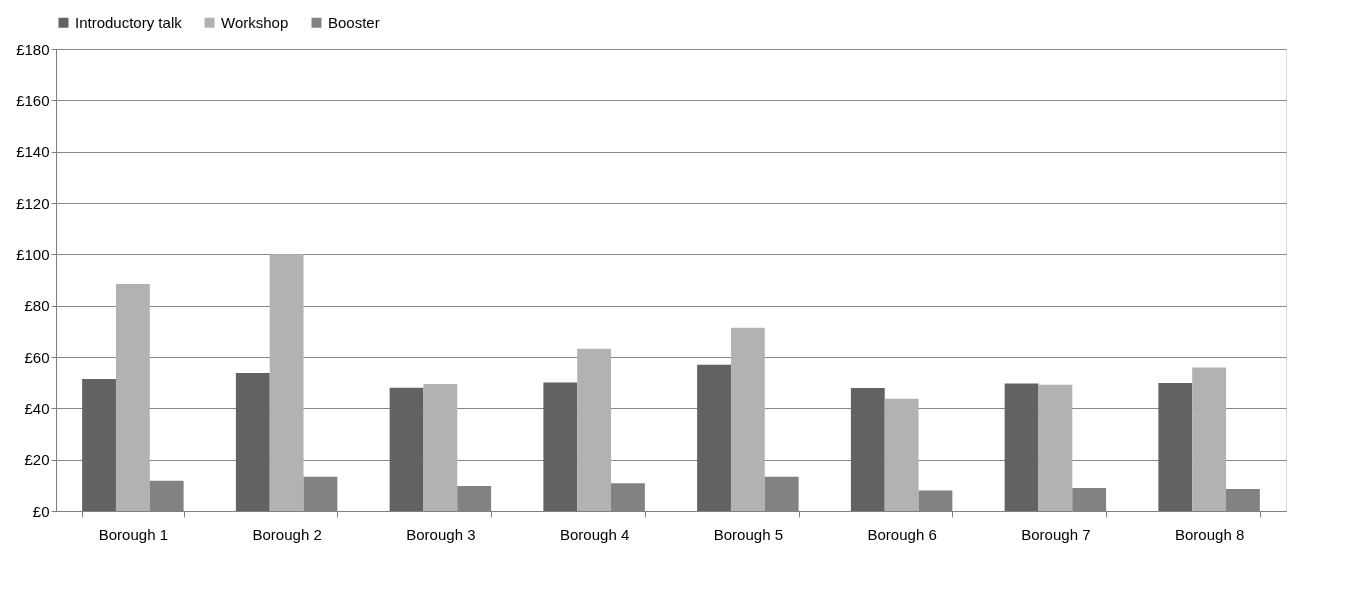 Image resolution: width=1348 pixels, height=597 pixels. I want to click on y-tick-label: £60, so click(37, 357).